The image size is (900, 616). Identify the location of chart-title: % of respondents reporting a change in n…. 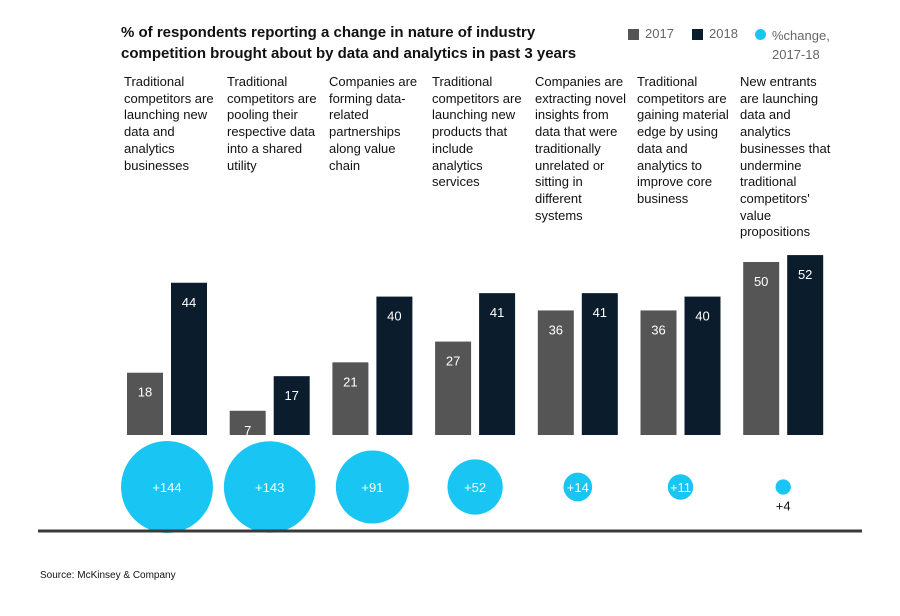
(349, 43).